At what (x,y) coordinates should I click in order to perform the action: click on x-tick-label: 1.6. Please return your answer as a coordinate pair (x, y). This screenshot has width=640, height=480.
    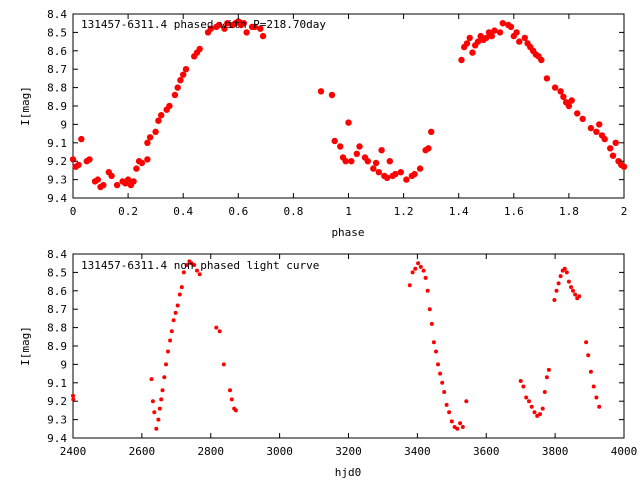
    Looking at the image, I should click on (514, 211).